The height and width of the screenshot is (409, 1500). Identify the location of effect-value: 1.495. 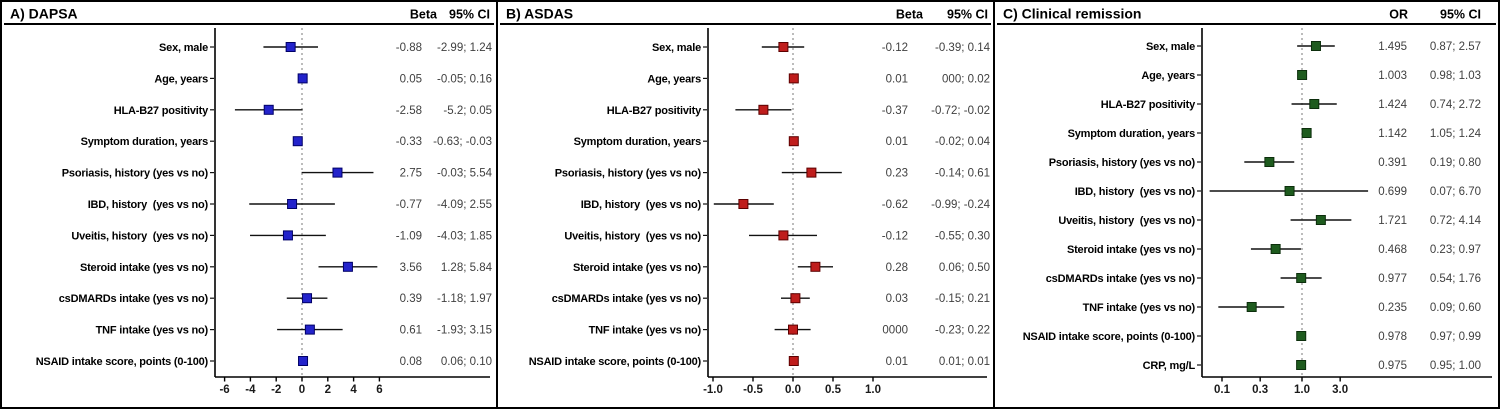
(1392, 47).